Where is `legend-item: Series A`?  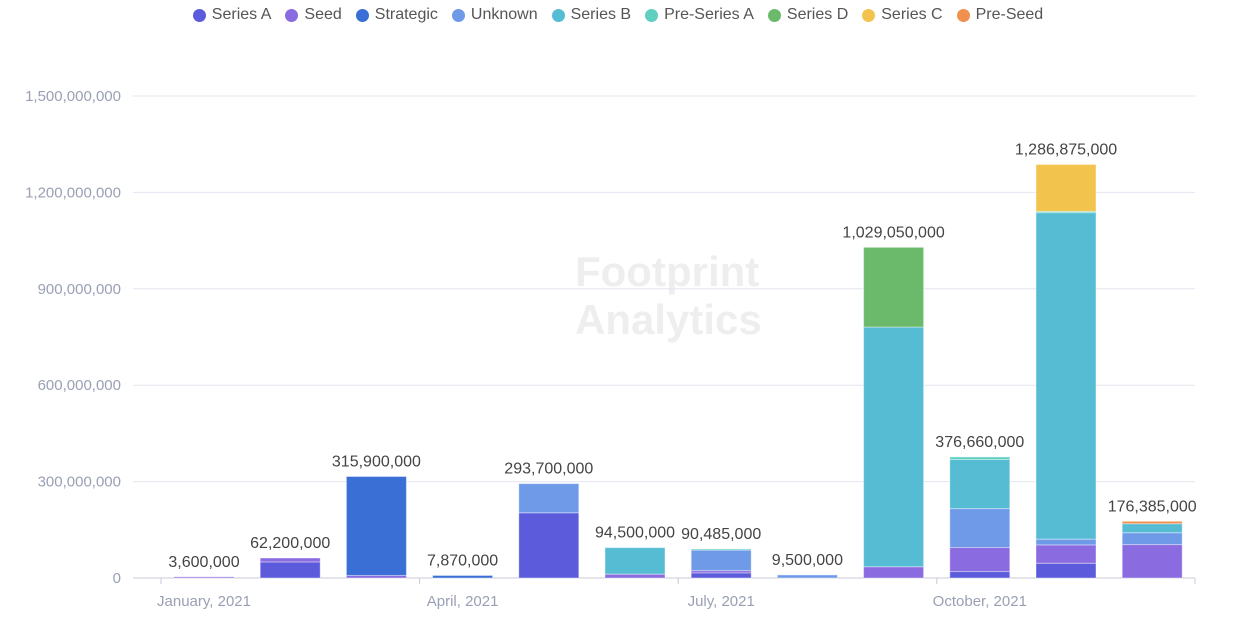 legend-item: Series A is located at coordinates (232, 15).